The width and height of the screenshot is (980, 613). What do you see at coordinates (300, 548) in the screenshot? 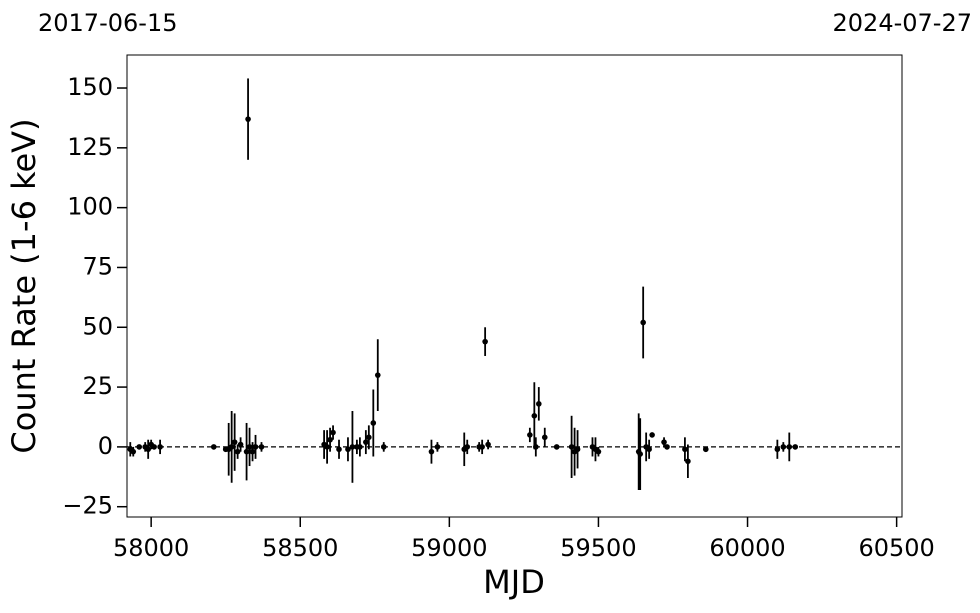
I see `x-tick-label: 58500` at bounding box center [300, 548].